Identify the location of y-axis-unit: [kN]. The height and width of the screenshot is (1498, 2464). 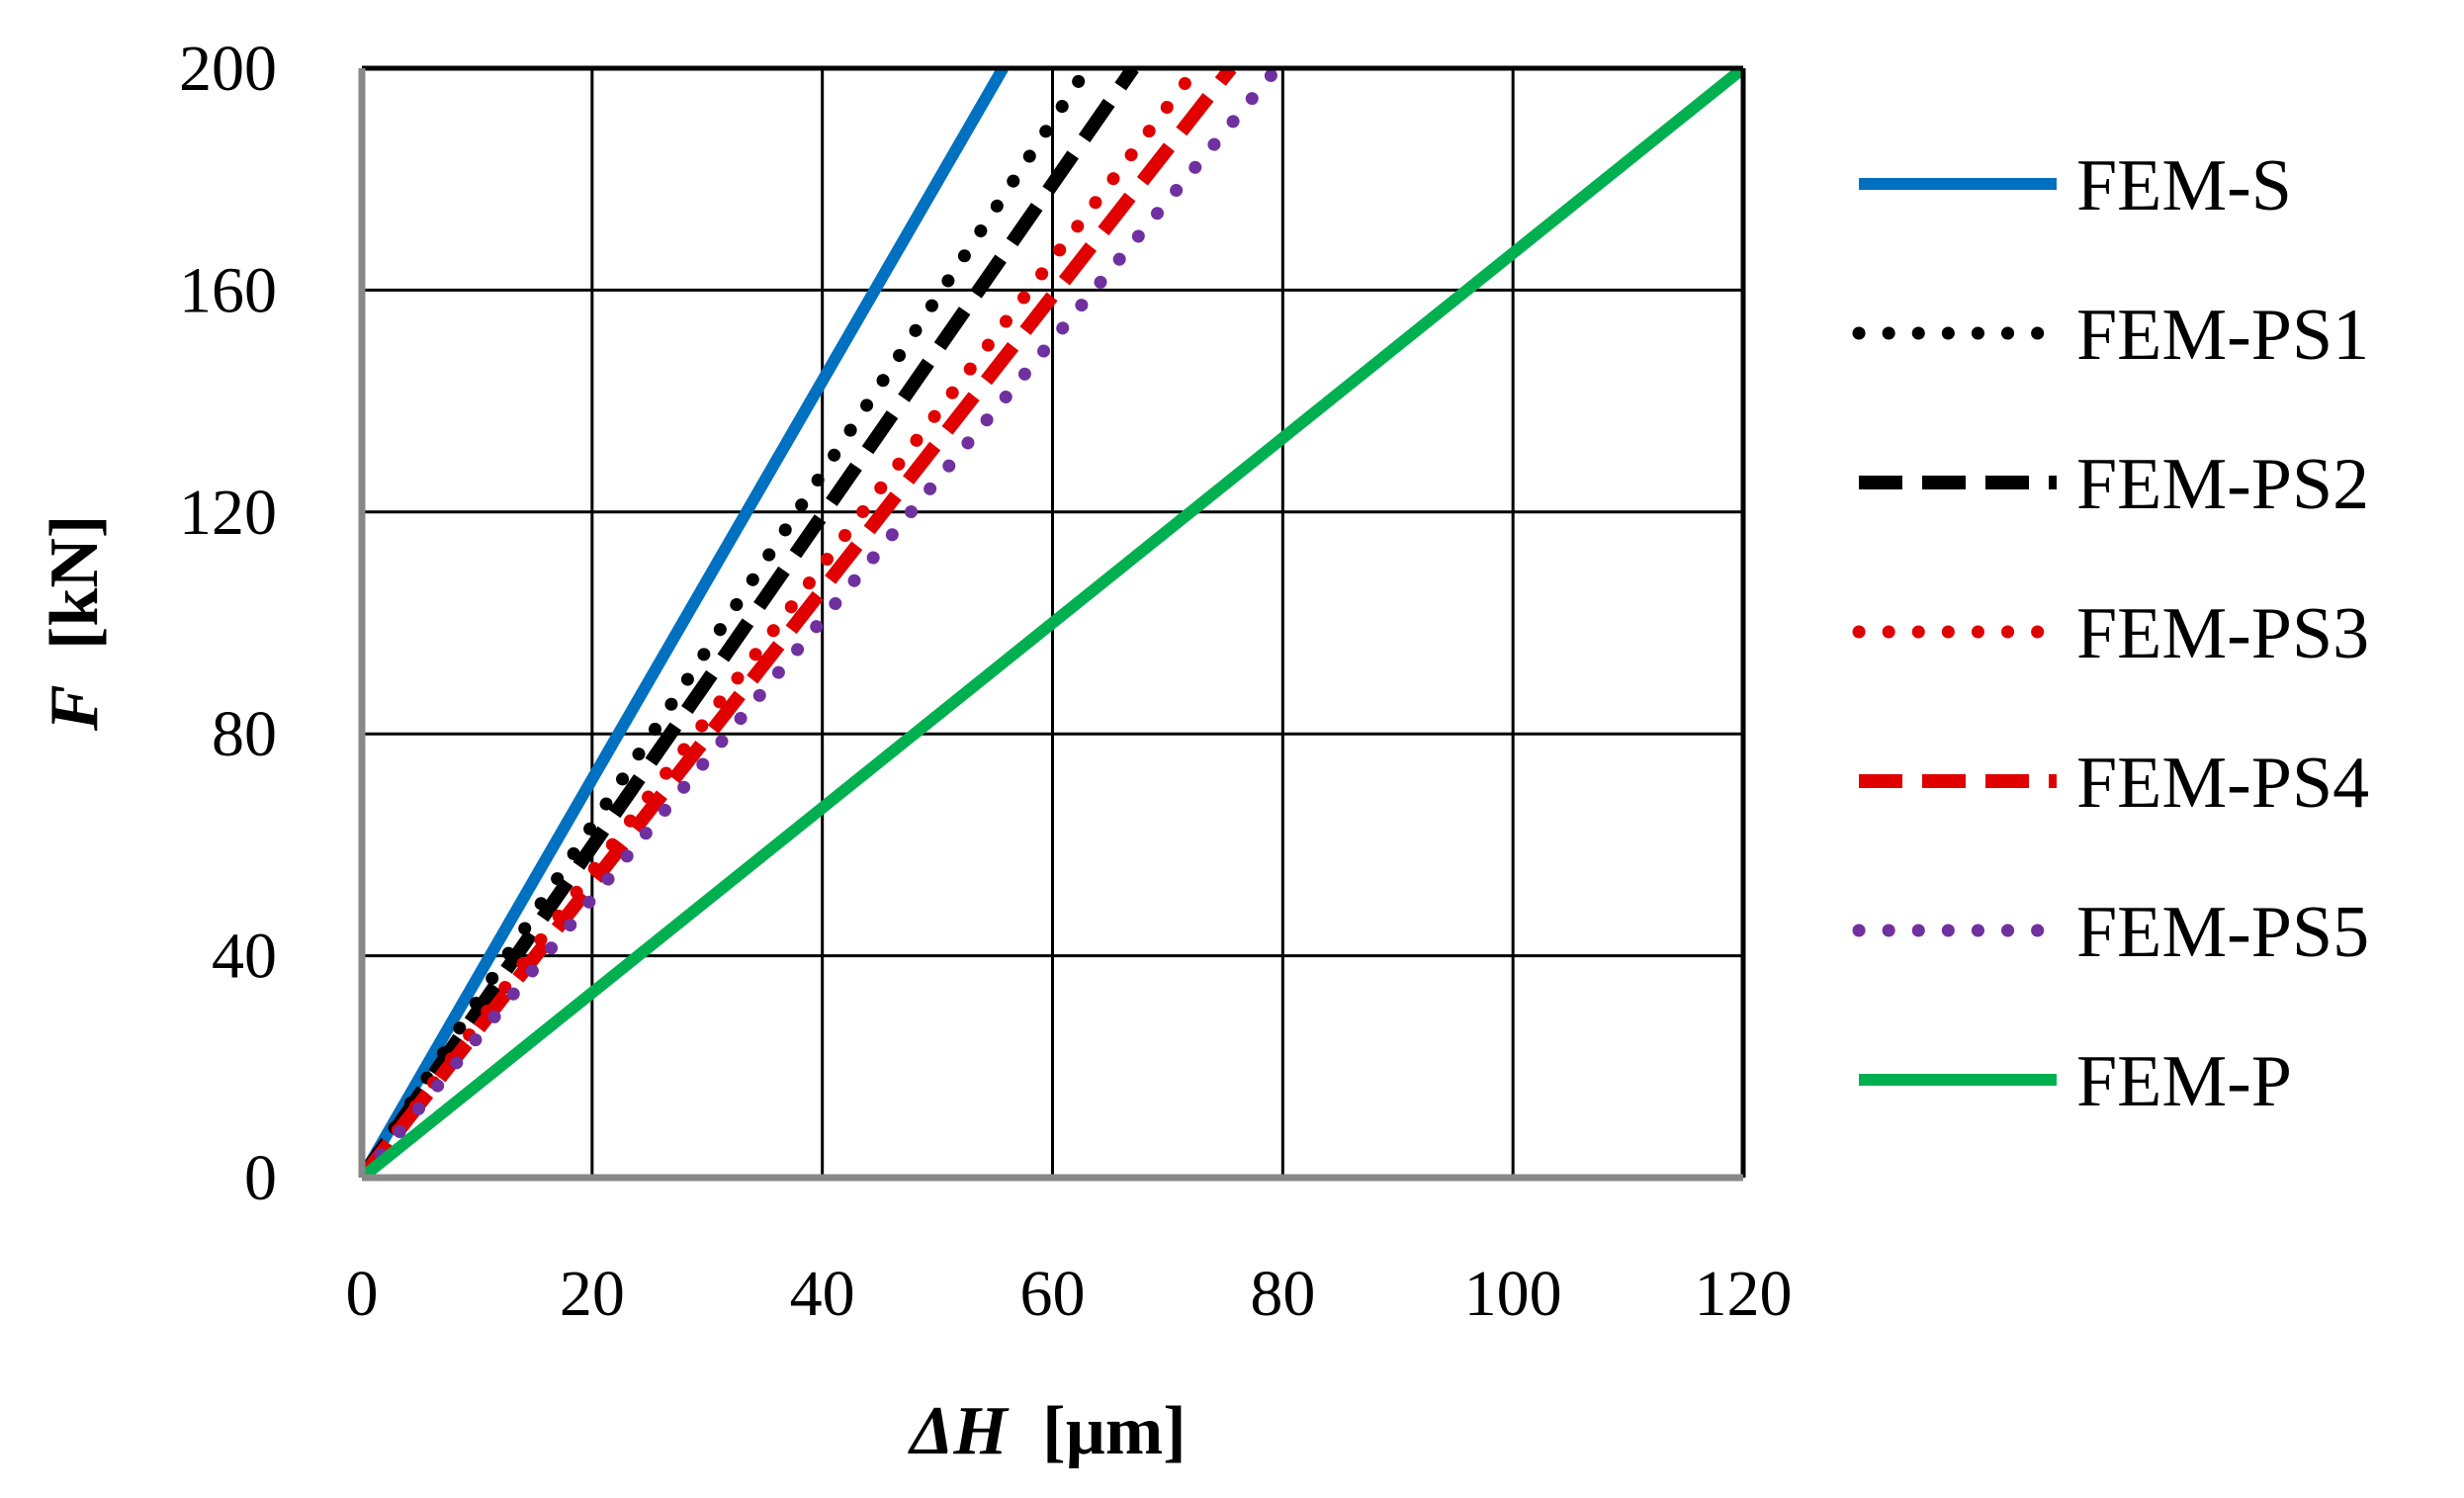
(75, 582).